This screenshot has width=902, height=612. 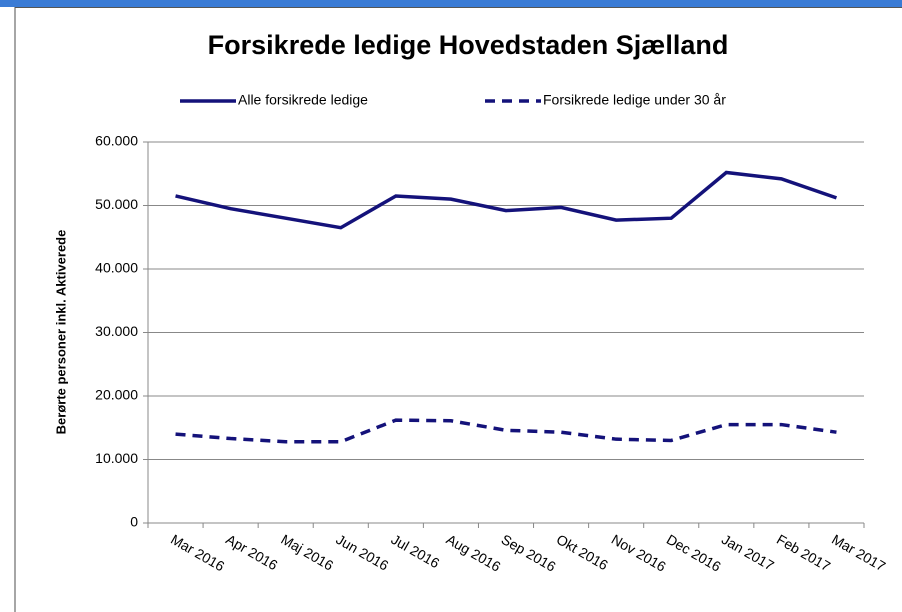 What do you see at coordinates (529, 553) in the screenshot?
I see `x-tick-label: Sep 2016` at bounding box center [529, 553].